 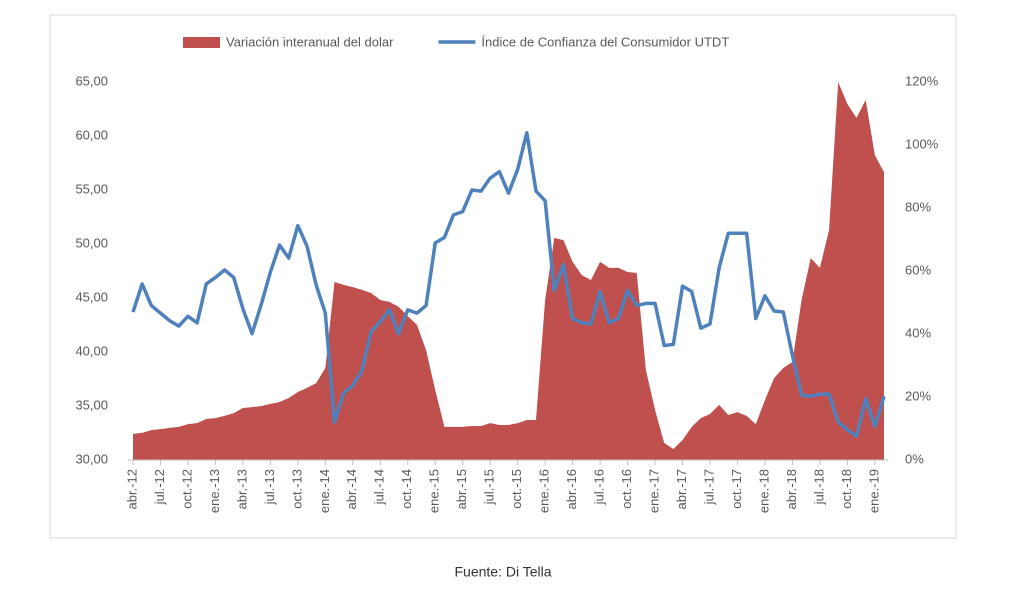 I want to click on y-tick-label: 30,00, so click(x=91, y=458).